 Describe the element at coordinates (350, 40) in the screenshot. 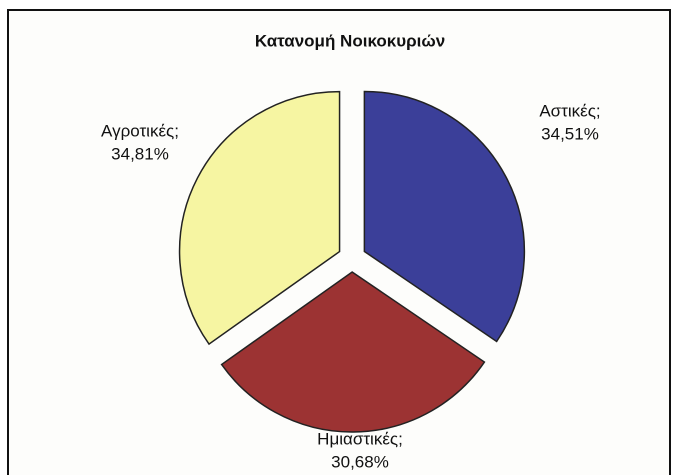

I see `chart-title: Κατανομή Νοικοκυριών` at that location.